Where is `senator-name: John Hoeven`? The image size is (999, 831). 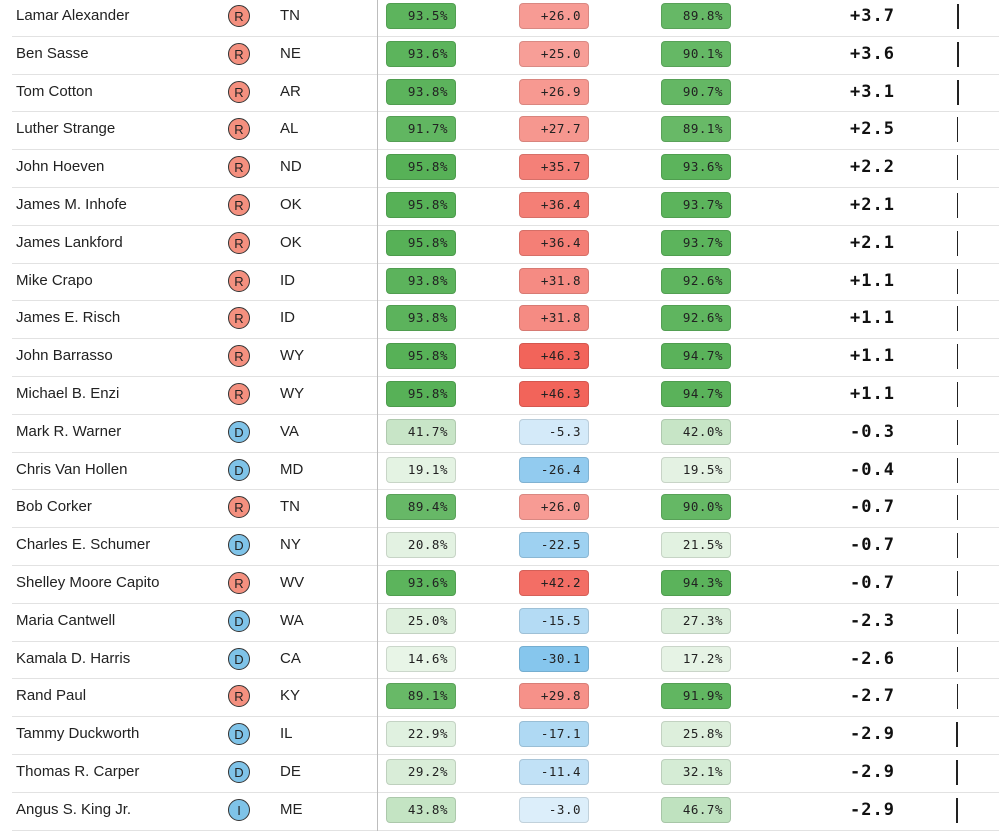
senator-name: John Hoeven is located at coordinates (60, 167).